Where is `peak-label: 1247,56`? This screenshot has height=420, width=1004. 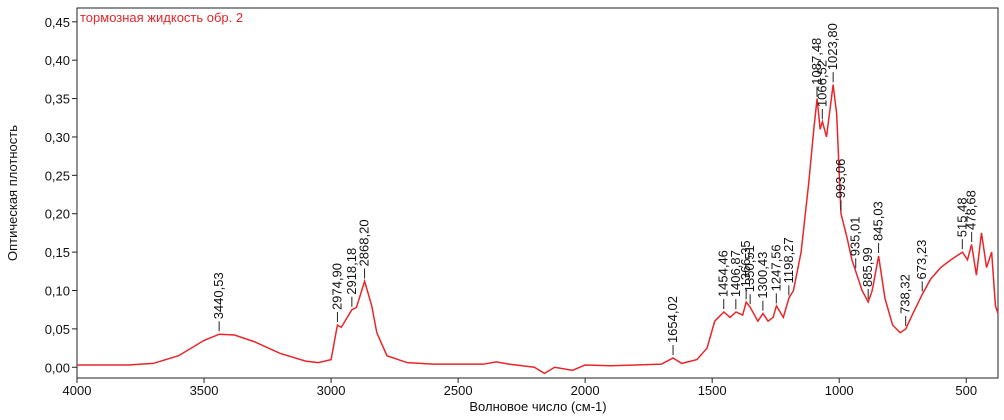 peak-label: 1247,56 is located at coordinates (775, 267).